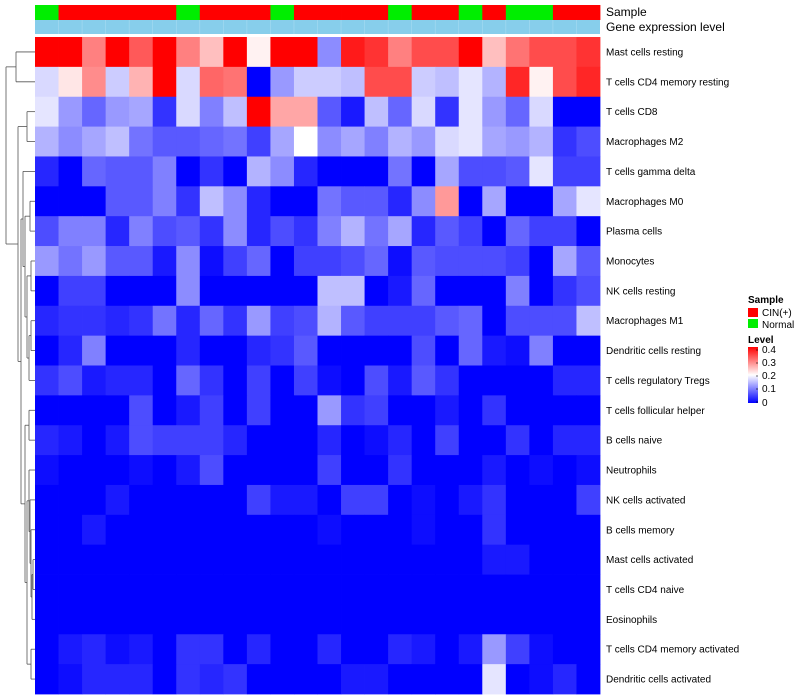 Image resolution: width=800 pixels, height=700 pixels. What do you see at coordinates (766, 300) in the screenshot?
I see `legend-sample-title: Sample` at bounding box center [766, 300].